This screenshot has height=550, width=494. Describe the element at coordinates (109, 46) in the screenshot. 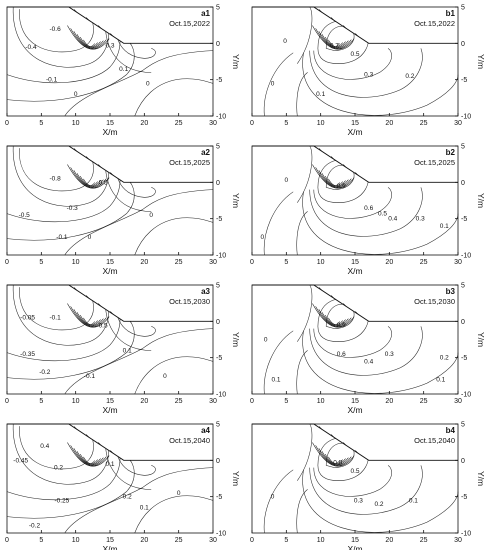

I see `contour-label: 0.3` at that location.